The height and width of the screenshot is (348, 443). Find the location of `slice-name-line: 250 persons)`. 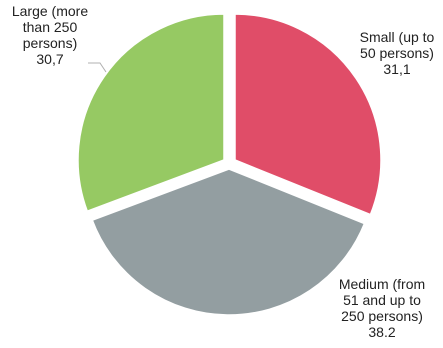

slice-name-line: 250 persons) is located at coordinates (382, 316).